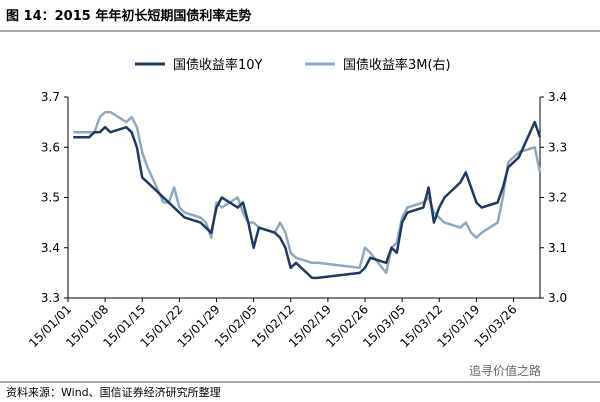 This screenshot has width=600, height=402. I want to click on y2-tick-label: 3.3, so click(557, 147).